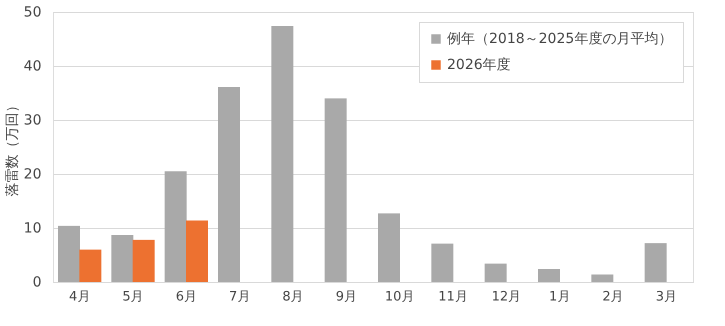  I want to click on y-axis-title: 落雷数（万回）, so click(12, 147).